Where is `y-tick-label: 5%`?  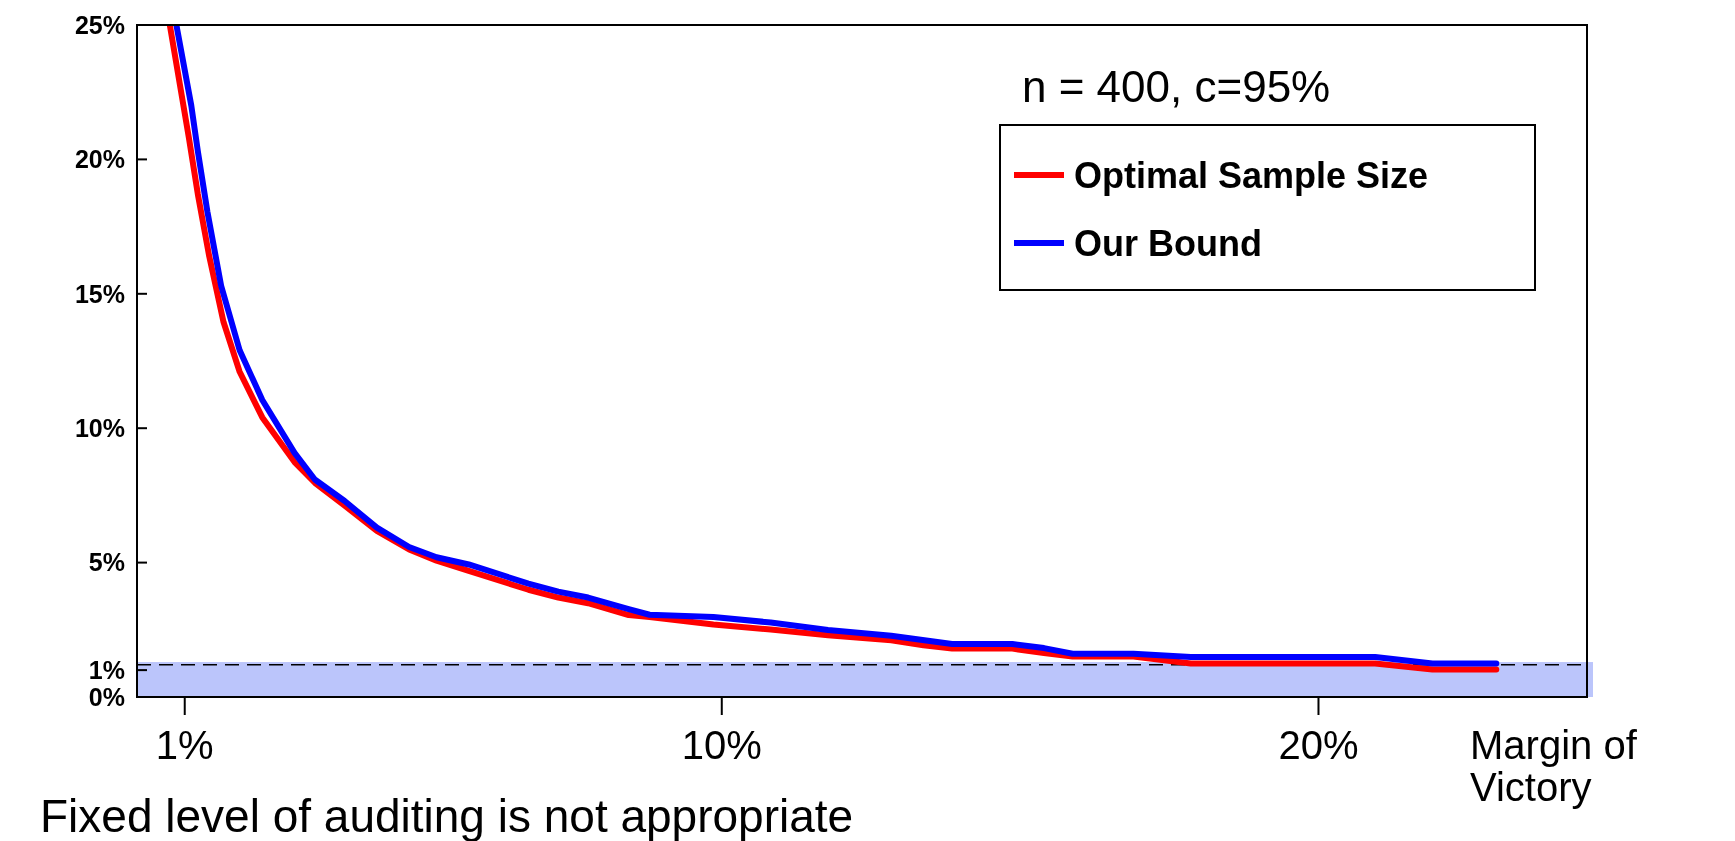 y-tick-label: 5% is located at coordinates (106, 562).